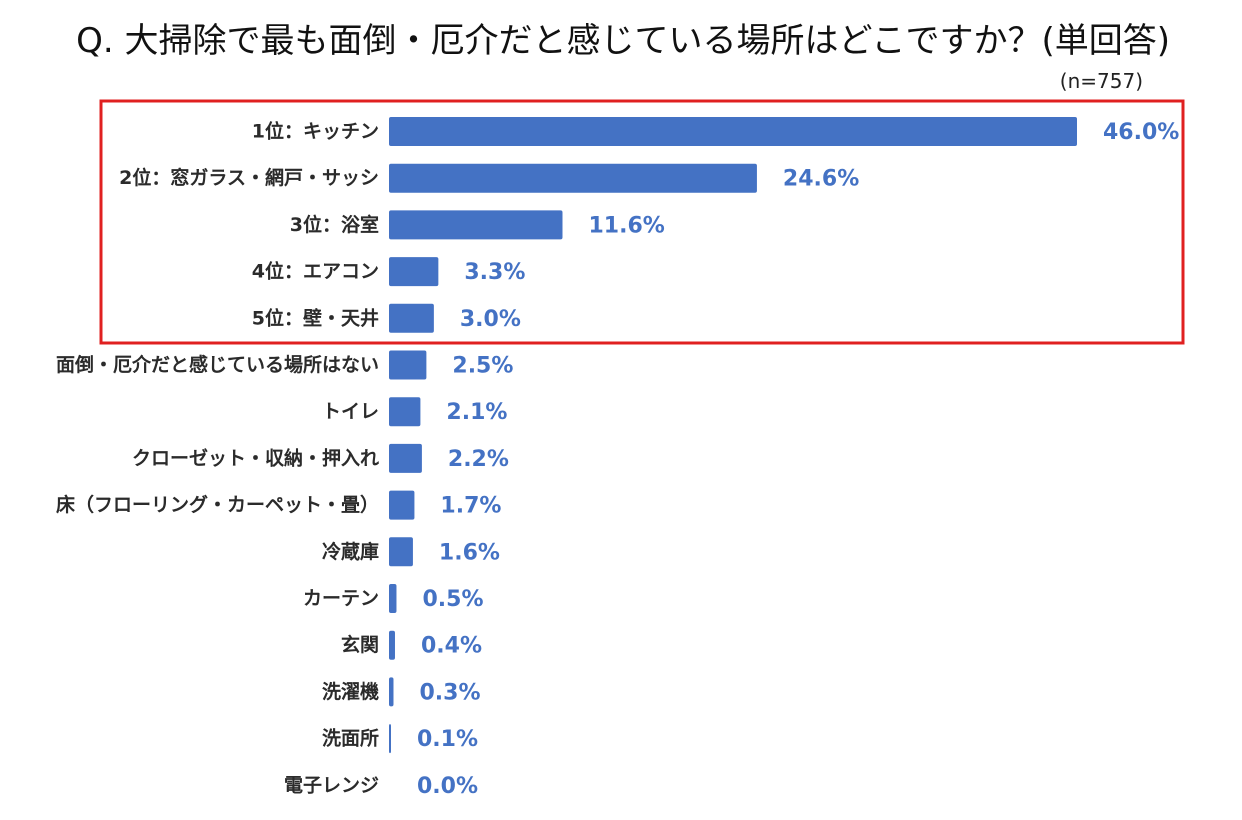 Image resolution: width=1242 pixels, height=820 pixels. Describe the element at coordinates (821, 179) in the screenshot. I see `value-label: 24.6%` at that location.